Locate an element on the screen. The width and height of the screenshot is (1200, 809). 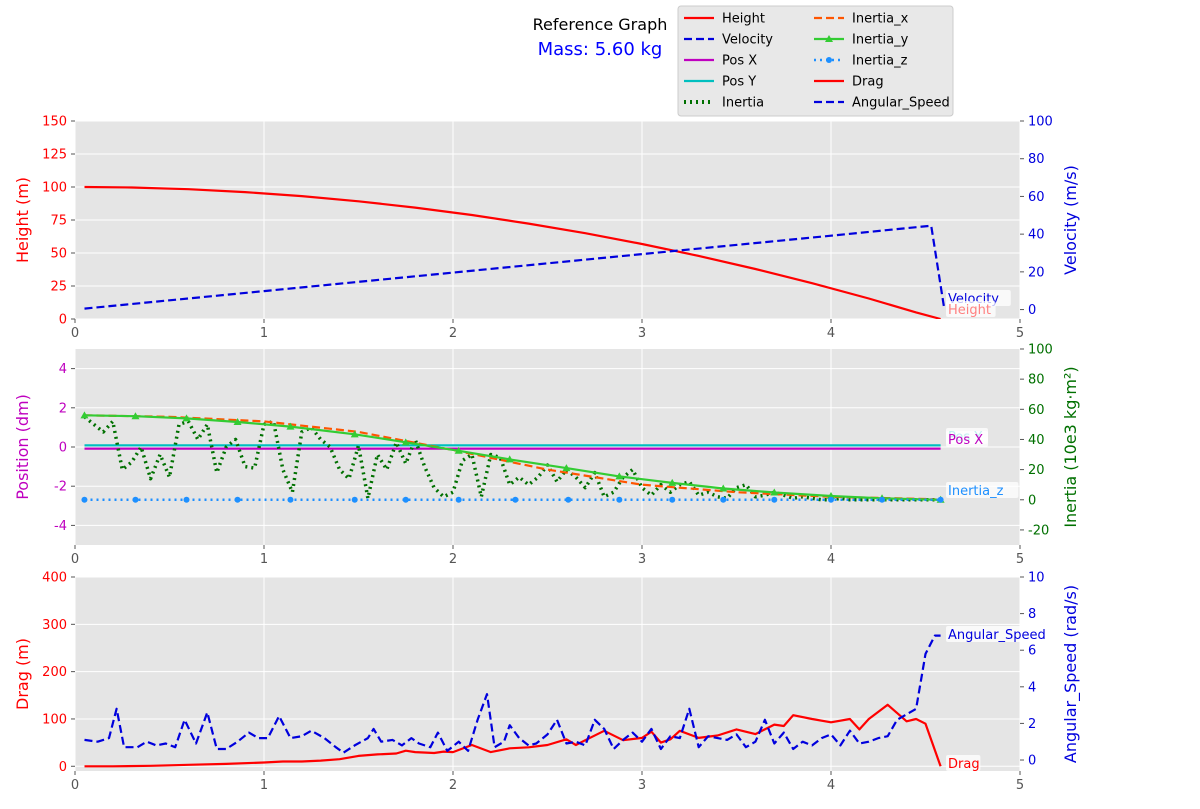
annotation-drag: Drag is located at coordinates (964, 764).